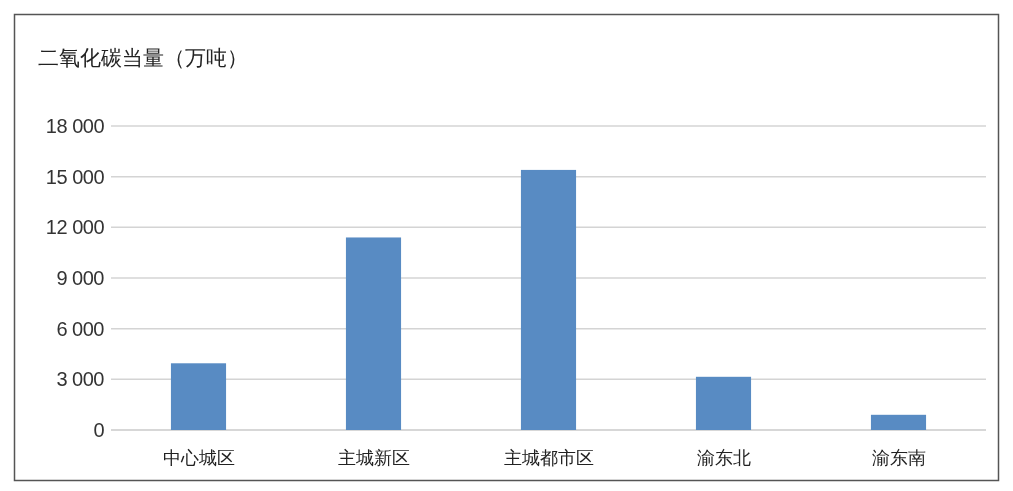 This screenshot has width=1013, height=491. Describe the element at coordinates (80, 328) in the screenshot. I see `y-tick-label: 6 000` at that location.